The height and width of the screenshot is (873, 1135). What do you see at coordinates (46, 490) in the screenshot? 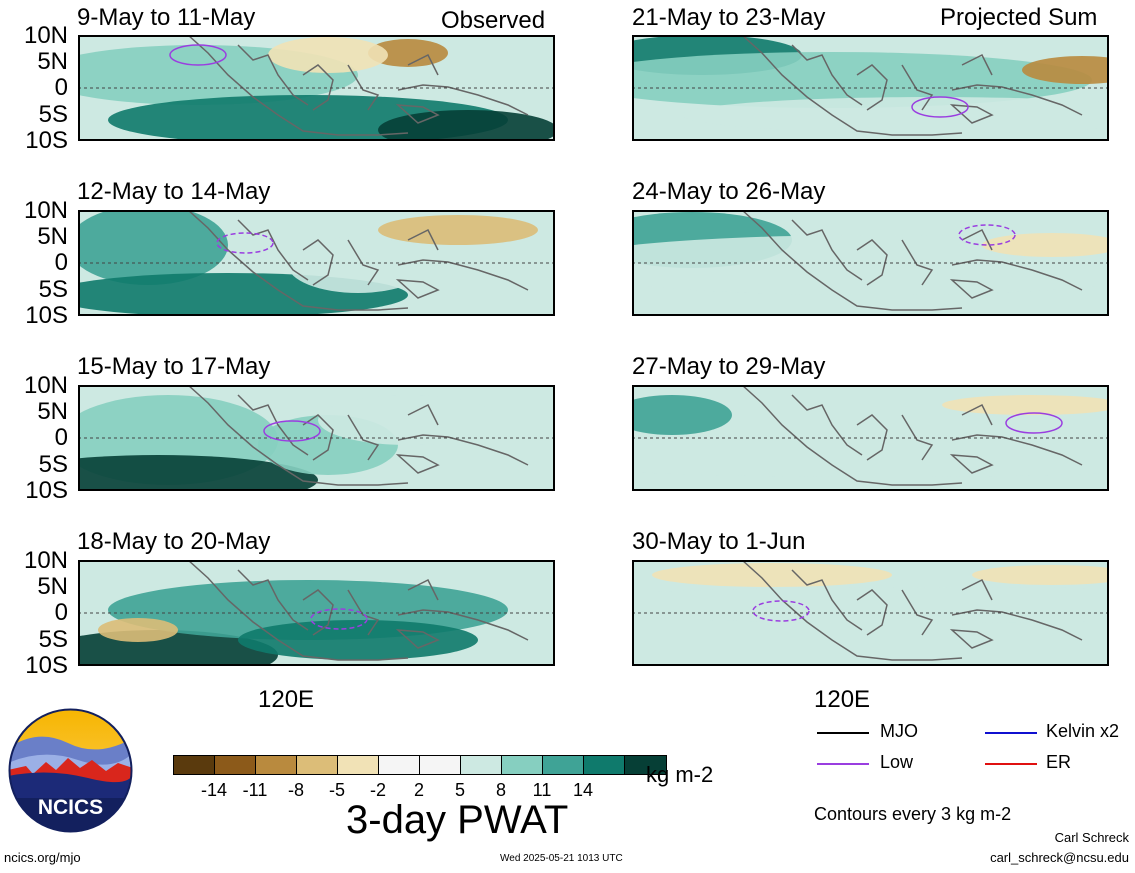
I see `lat-label-3-4: 10S` at bounding box center [46, 490].